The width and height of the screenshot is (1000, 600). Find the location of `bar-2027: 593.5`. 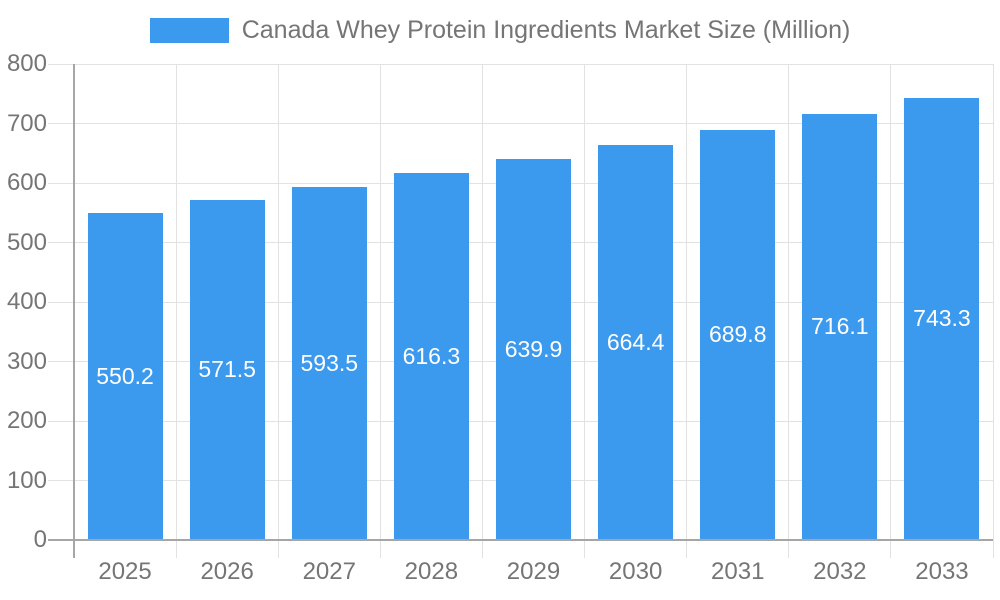

bar-2027: 593.5 is located at coordinates (329, 363).